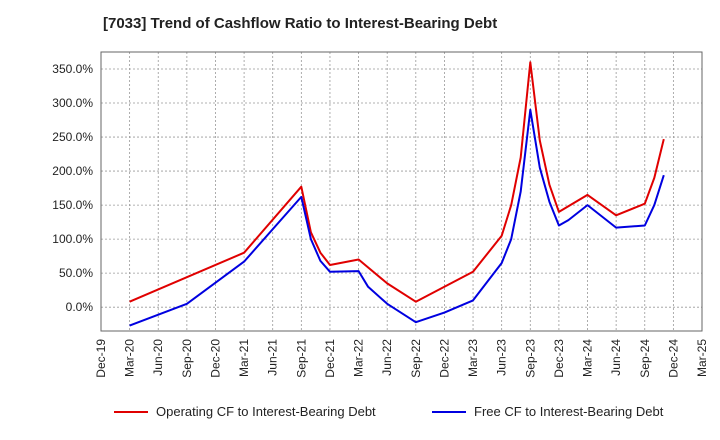 Image resolution: width=720 pixels, height=440 pixels. Describe the element at coordinates (76, 273) in the screenshot. I see `y-tick-label: 50.0%` at that location.